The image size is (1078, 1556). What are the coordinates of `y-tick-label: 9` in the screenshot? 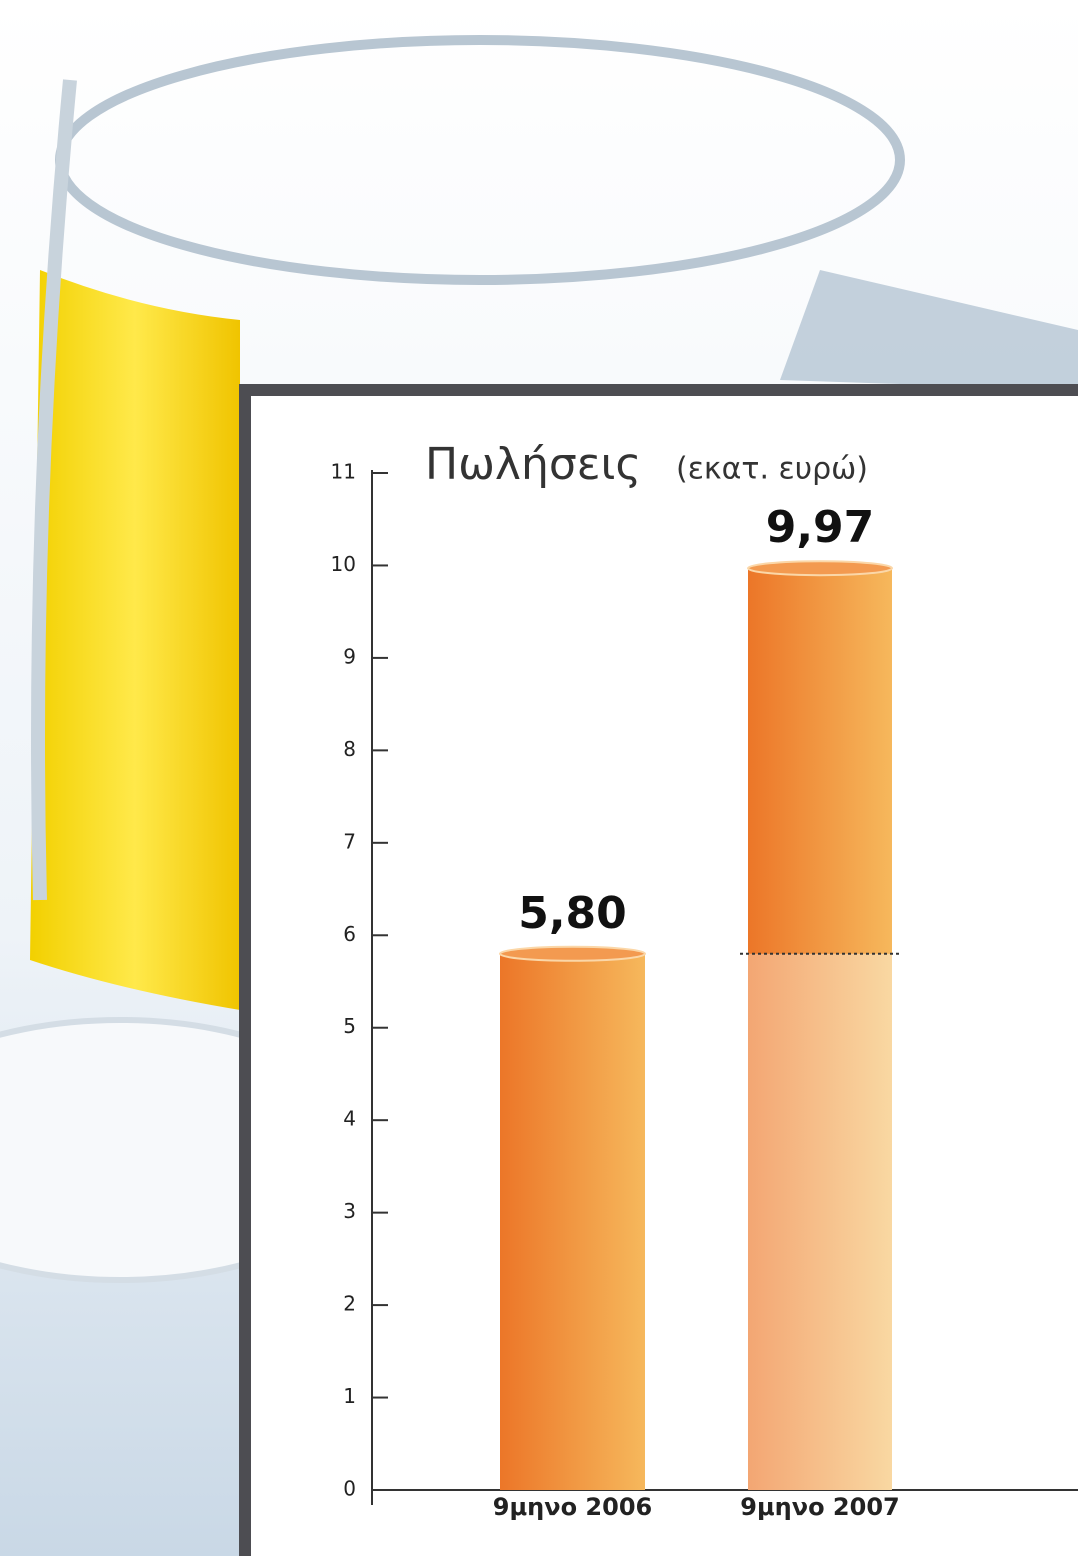 It's located at (349, 656).